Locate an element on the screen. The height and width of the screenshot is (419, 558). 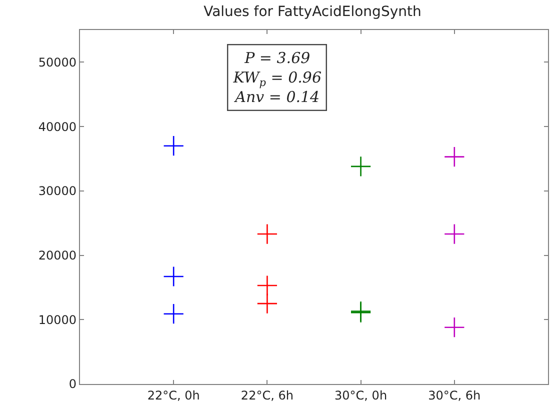
y-tick-label: 0 is located at coordinates (72, 384).